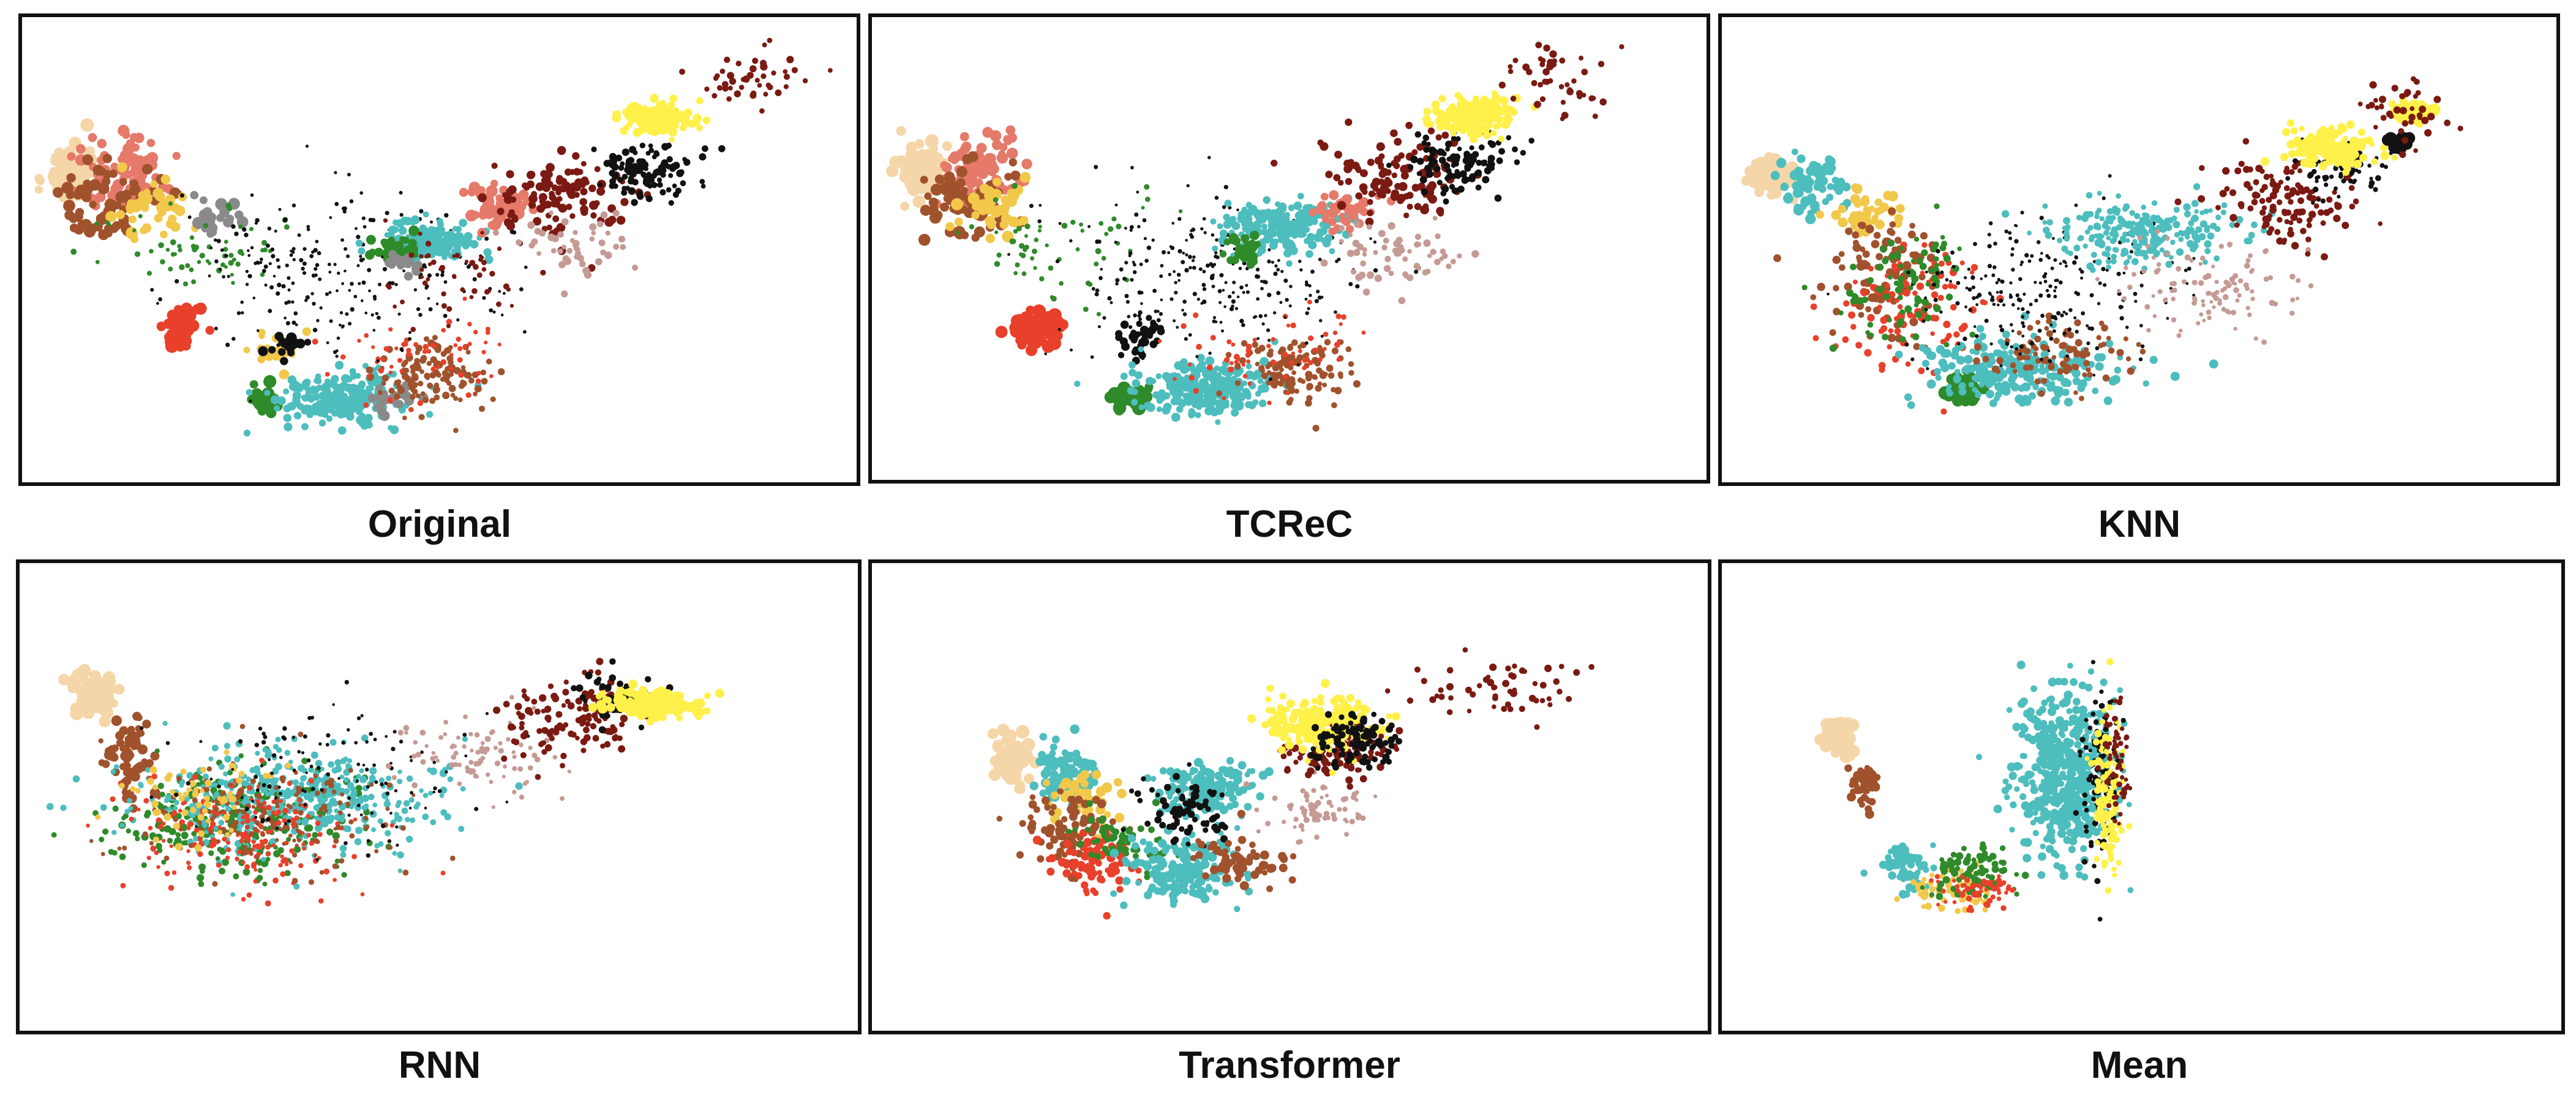 The width and height of the screenshot is (2576, 1106). I want to click on scatter-point-peach, so click(1754, 182).